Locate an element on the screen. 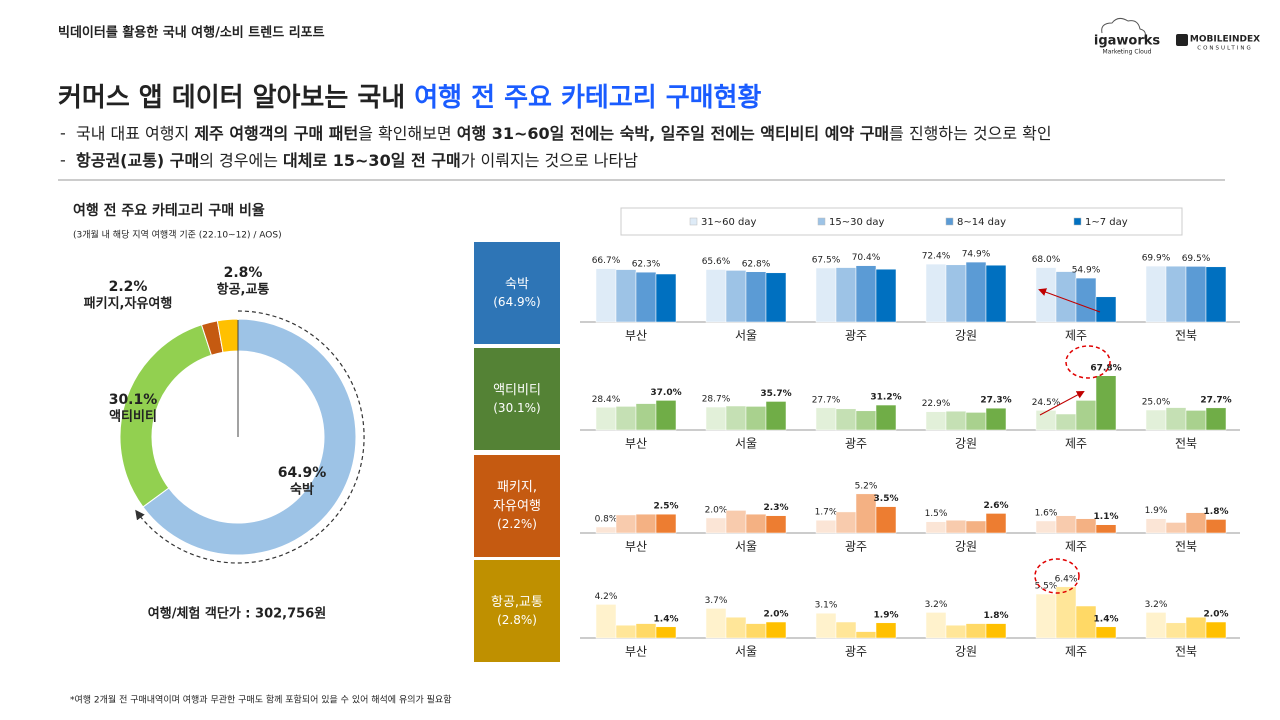 This screenshot has height=720, width=1280. value-label: 66.7% is located at coordinates (606, 261).